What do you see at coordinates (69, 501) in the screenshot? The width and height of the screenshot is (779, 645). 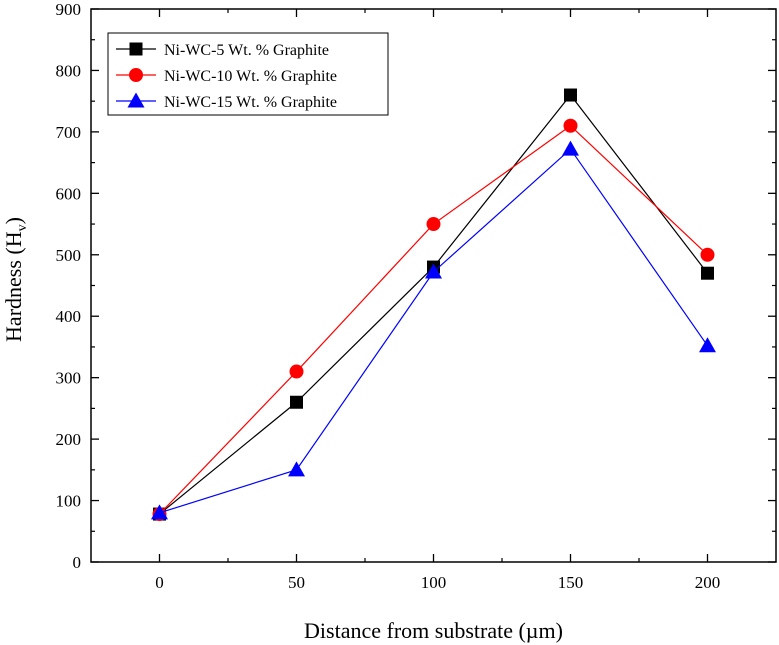 I see `y-tick-label: 100` at bounding box center [69, 501].